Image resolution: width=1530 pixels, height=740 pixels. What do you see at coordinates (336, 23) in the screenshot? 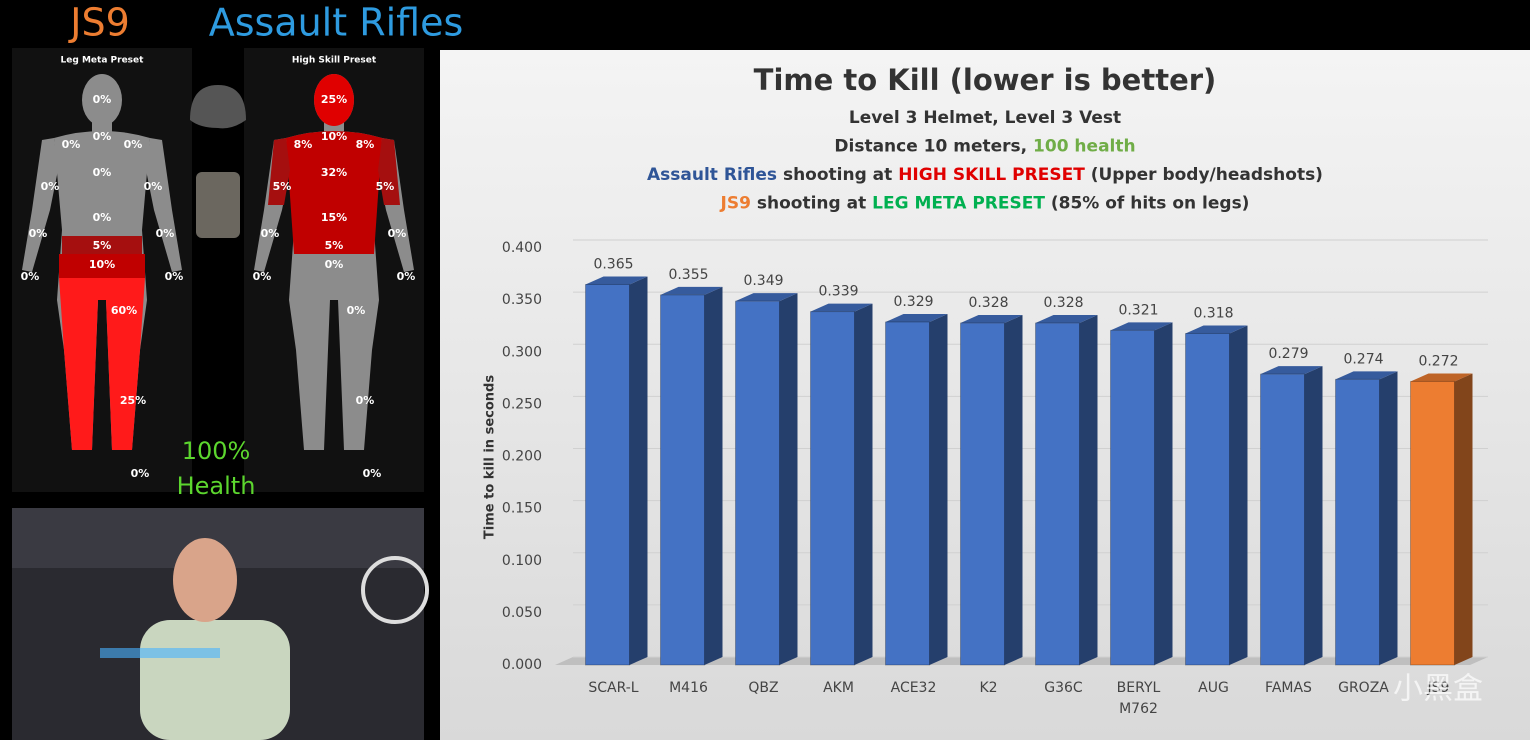
I see `header-right: Assault Rifles` at bounding box center [336, 23].